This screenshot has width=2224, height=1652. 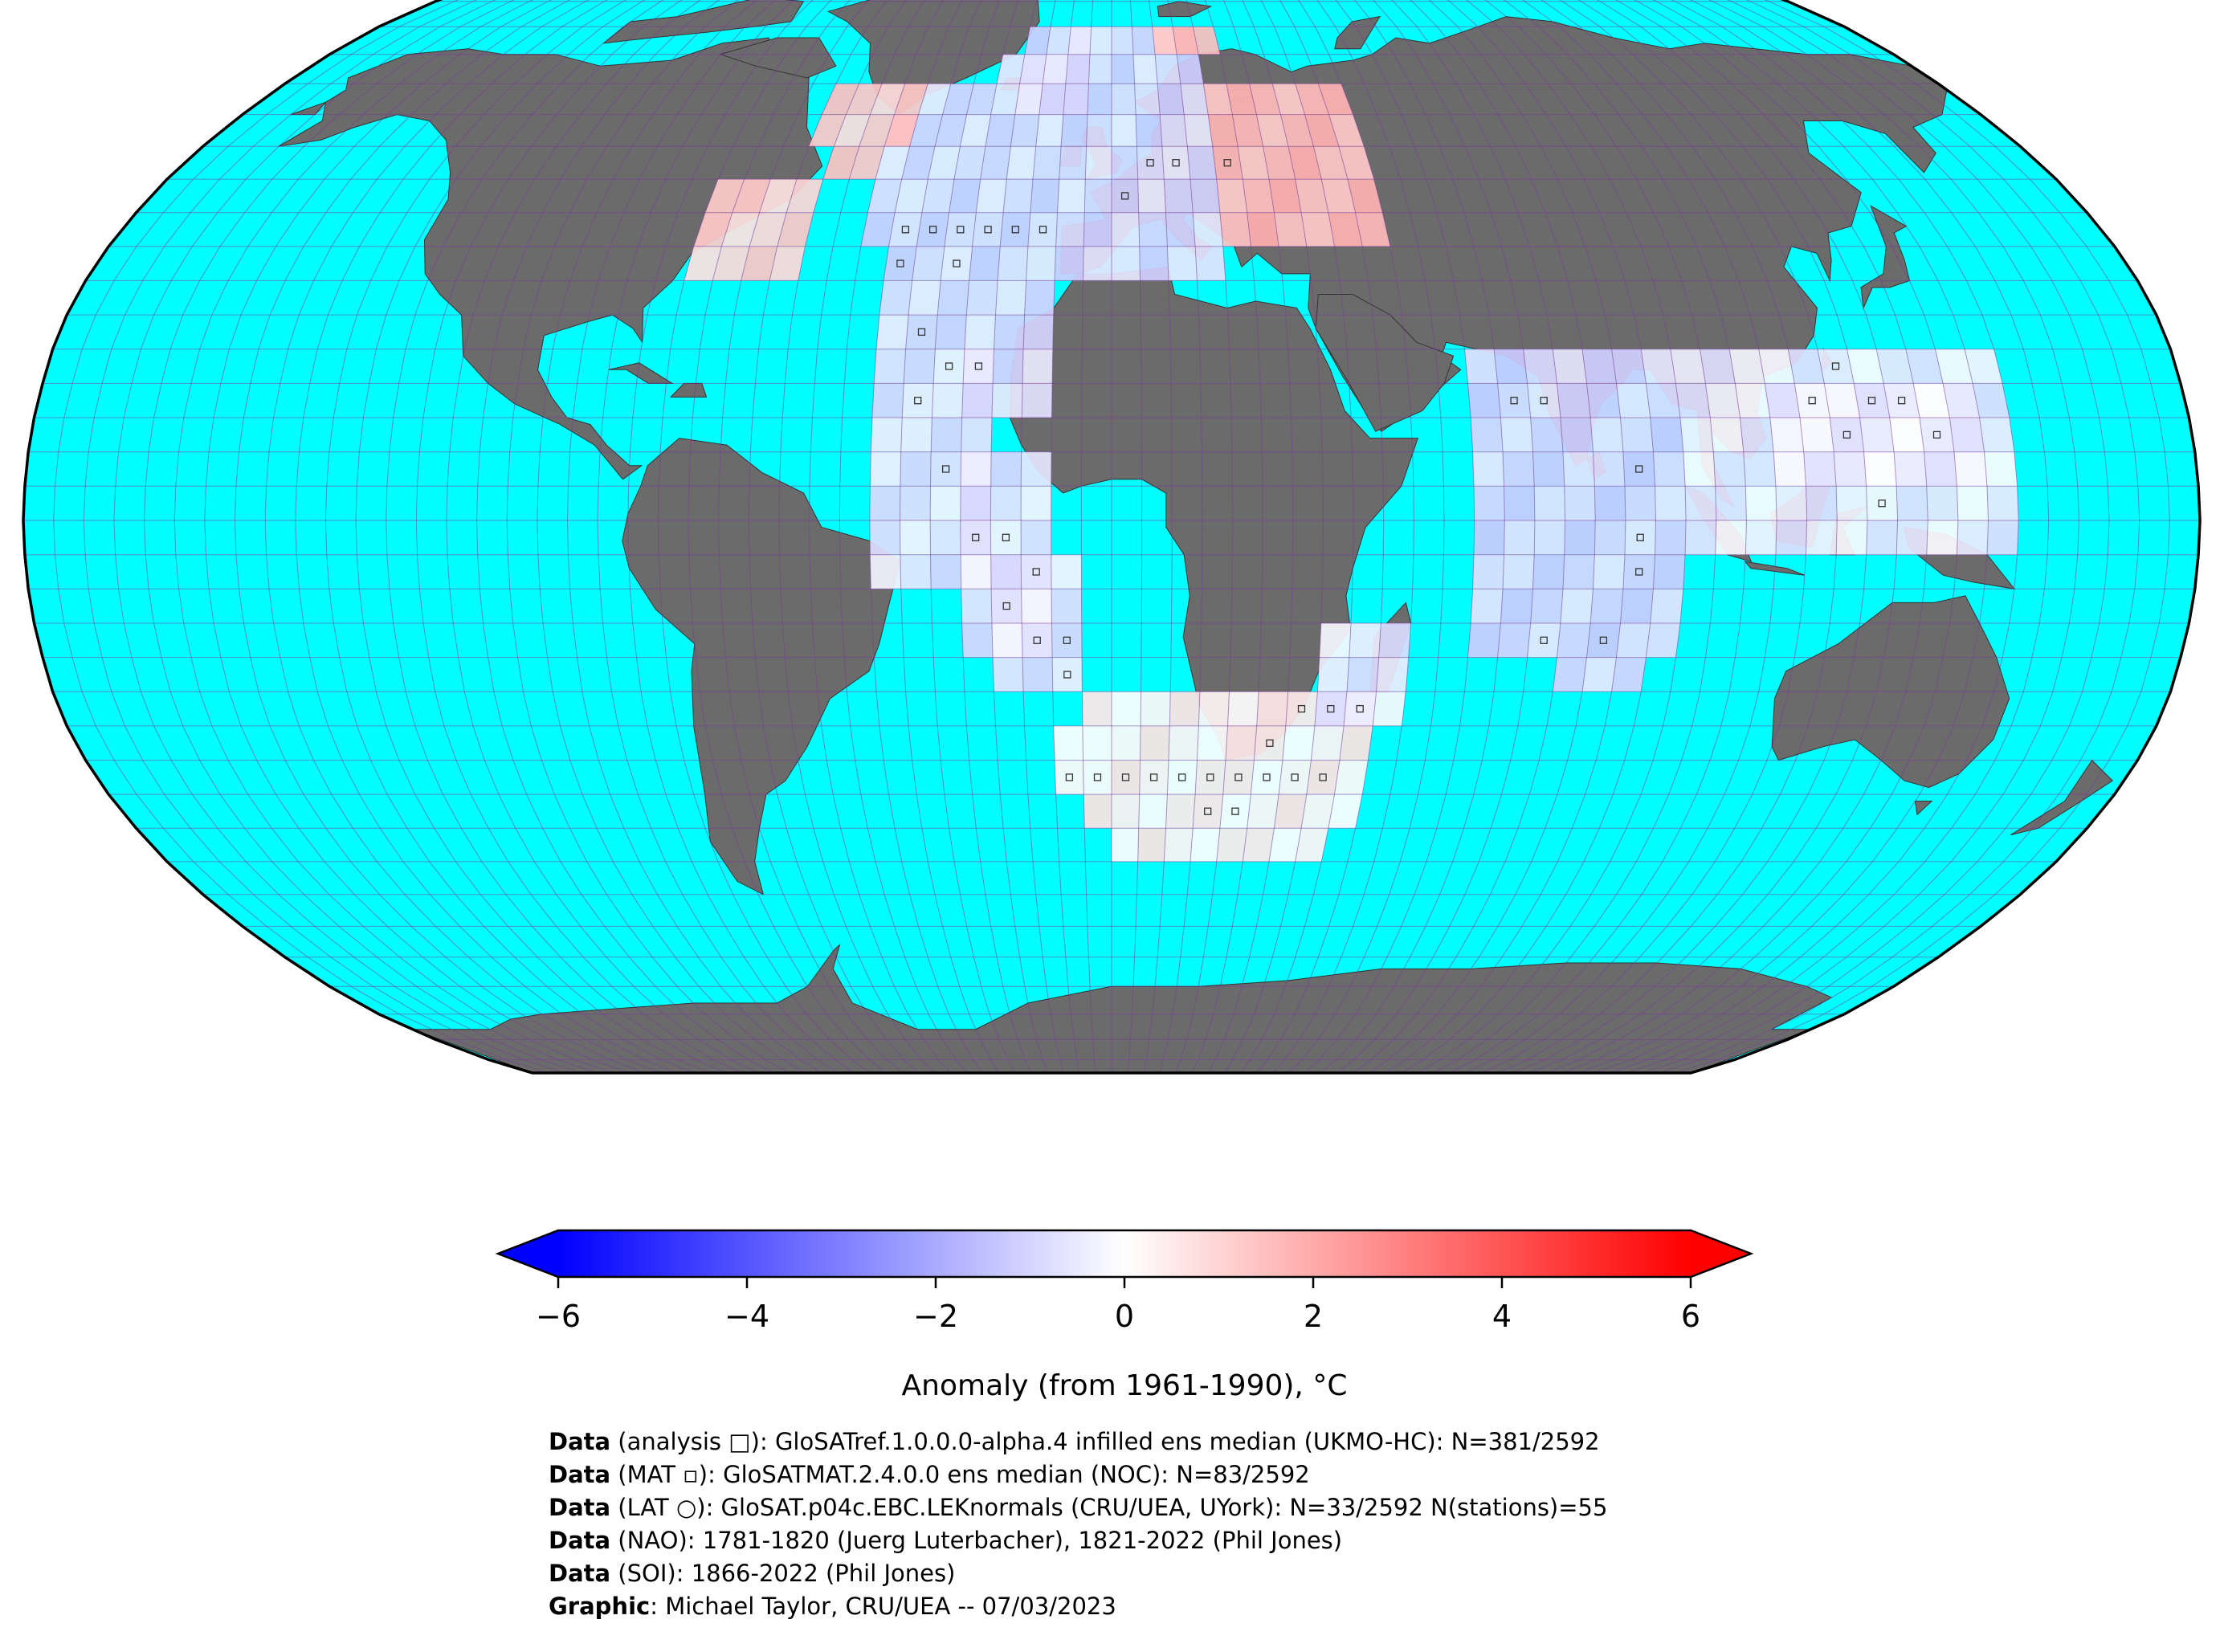 What do you see at coordinates (1502, 1316) in the screenshot?
I see `colorbar-tick-label: 4` at bounding box center [1502, 1316].